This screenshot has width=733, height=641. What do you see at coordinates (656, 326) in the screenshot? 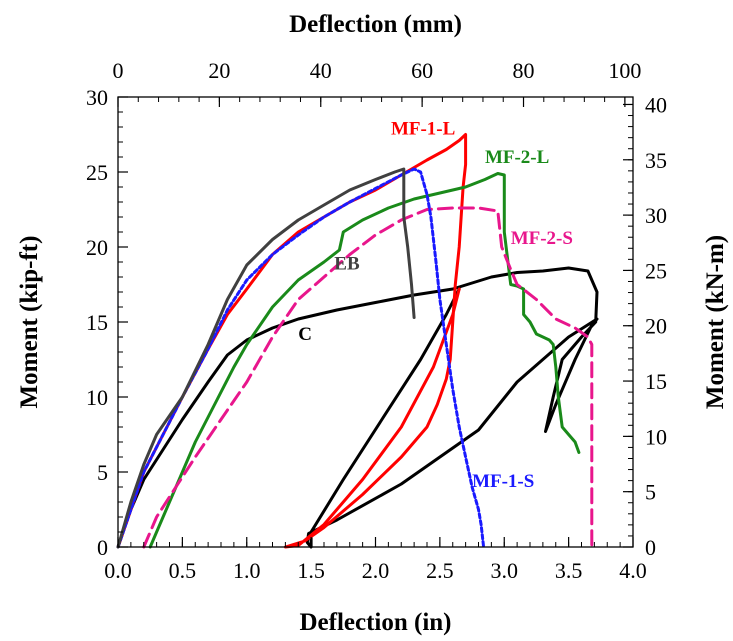
I see `y2-tick-label: 20` at bounding box center [656, 326].